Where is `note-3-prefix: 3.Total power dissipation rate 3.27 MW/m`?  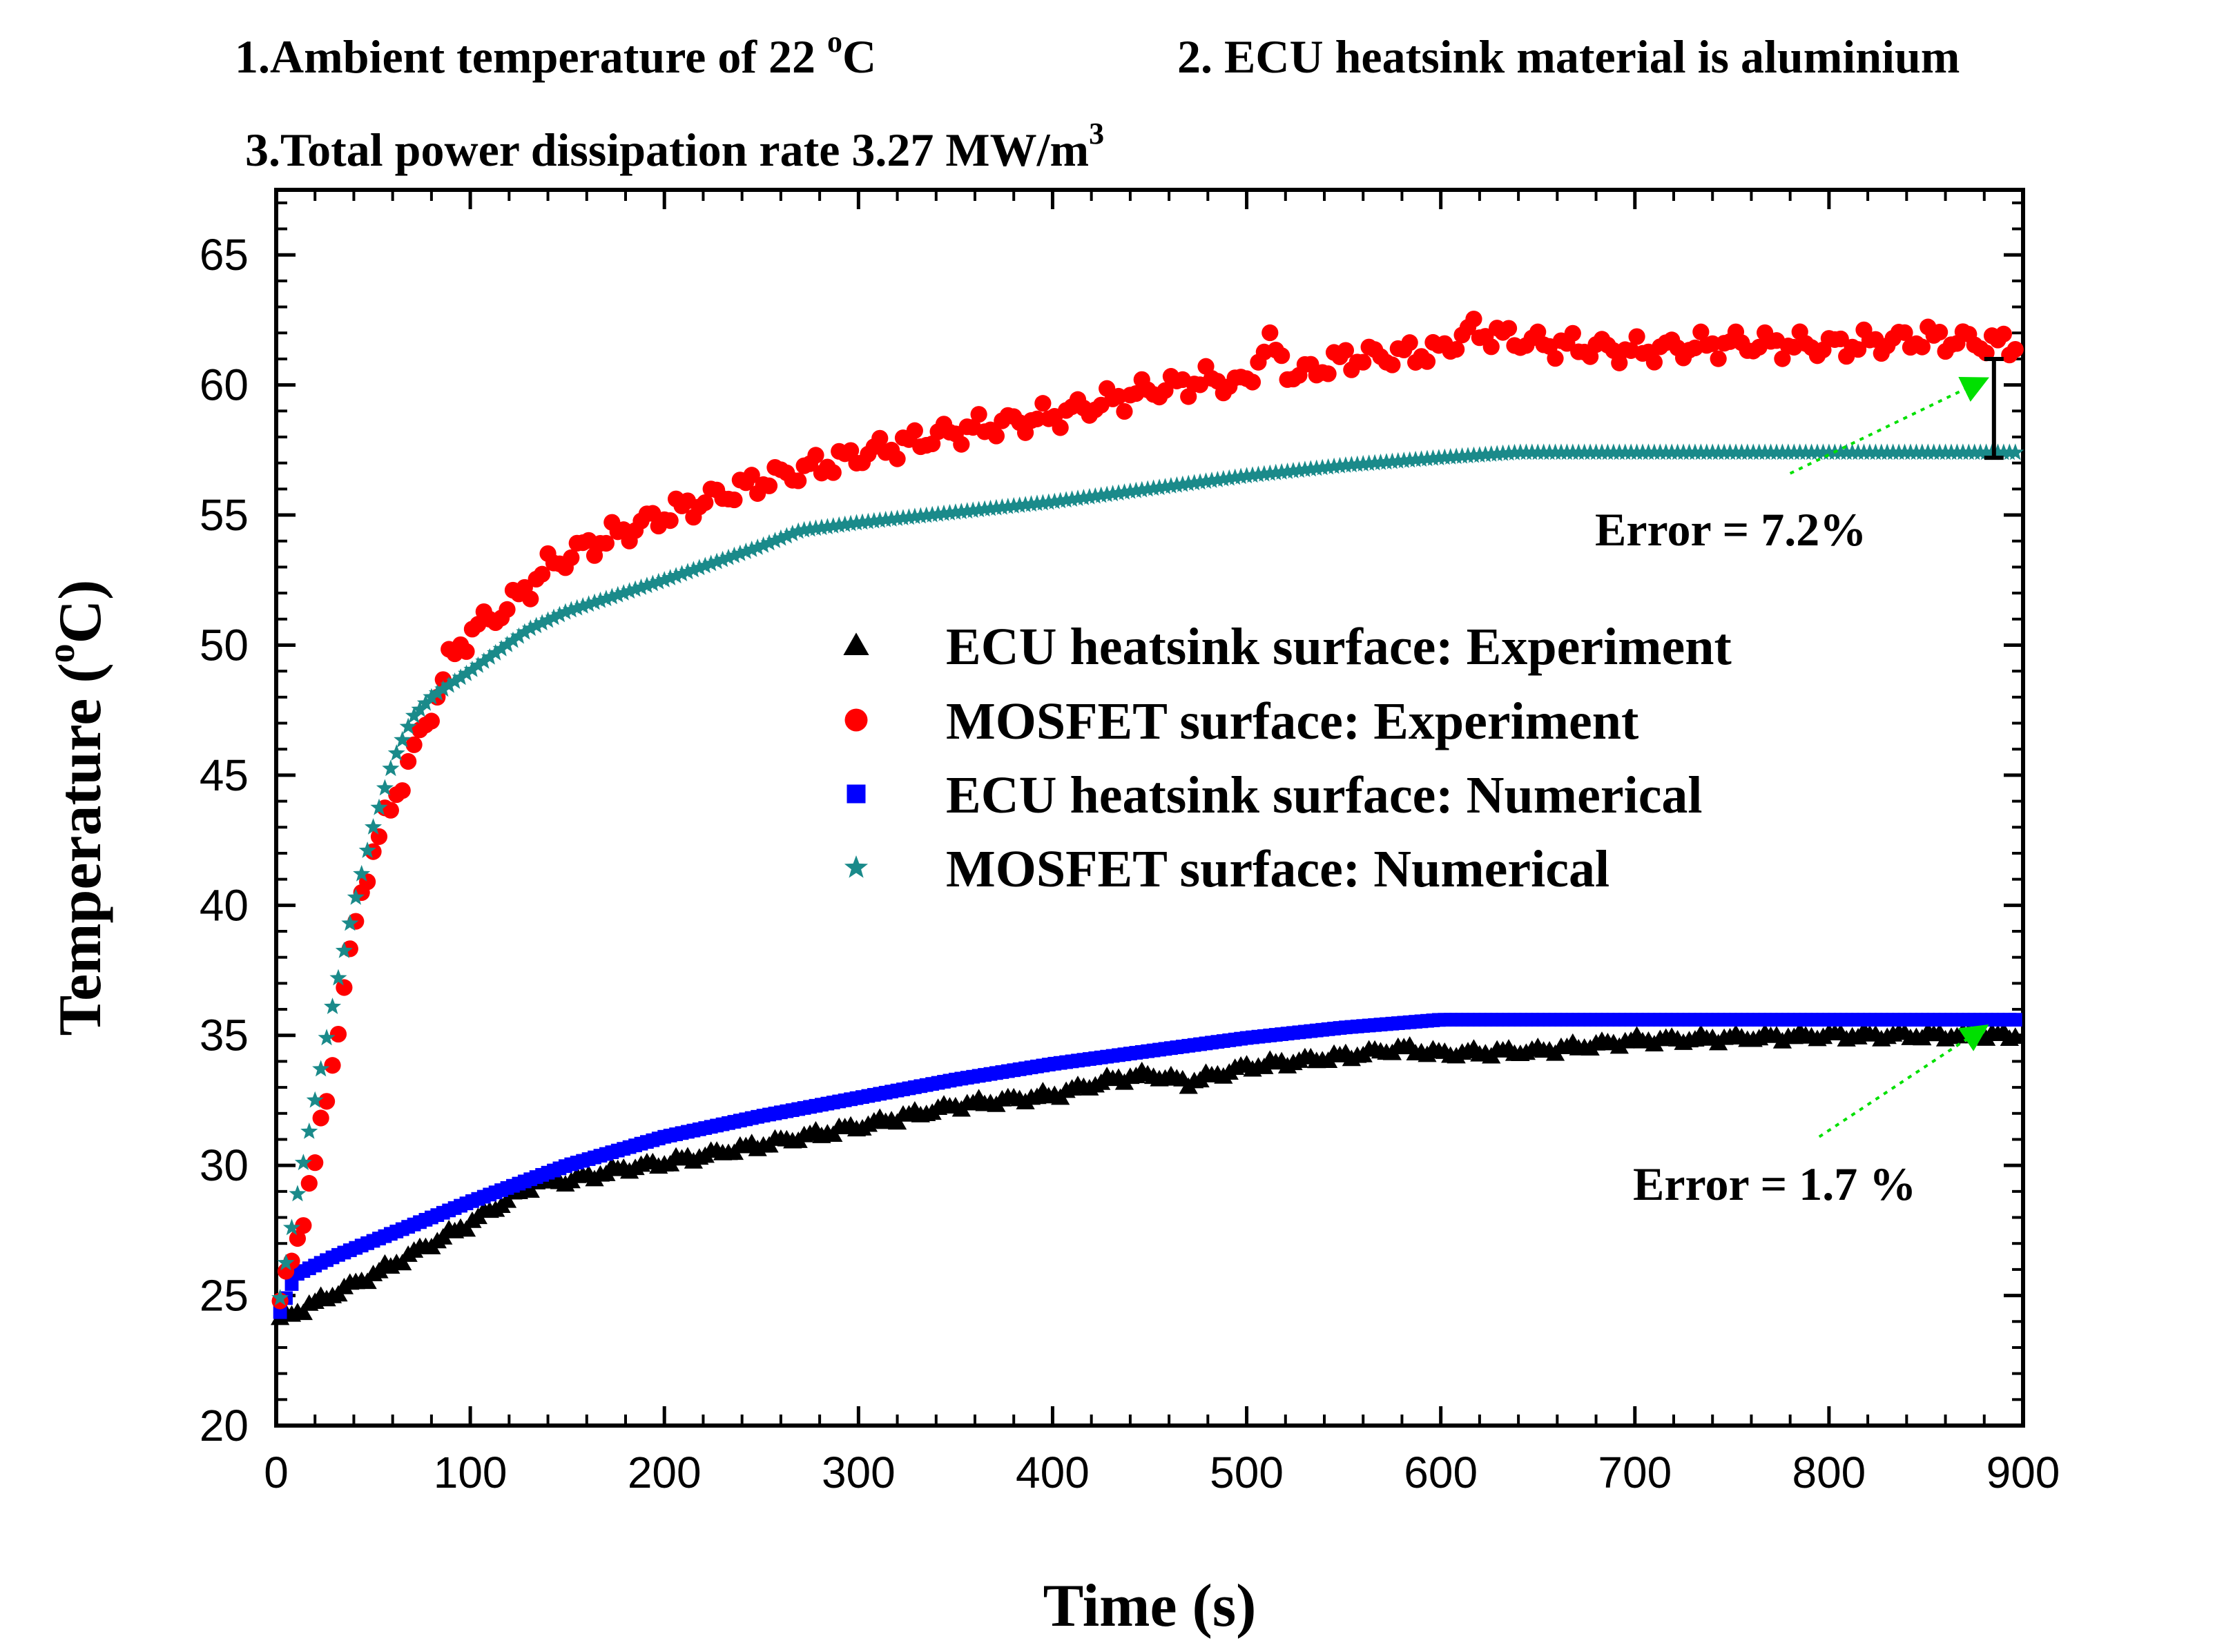 note-3-prefix: 3.Total power dissipation rate 3.27 MW/m is located at coordinates (667, 150).